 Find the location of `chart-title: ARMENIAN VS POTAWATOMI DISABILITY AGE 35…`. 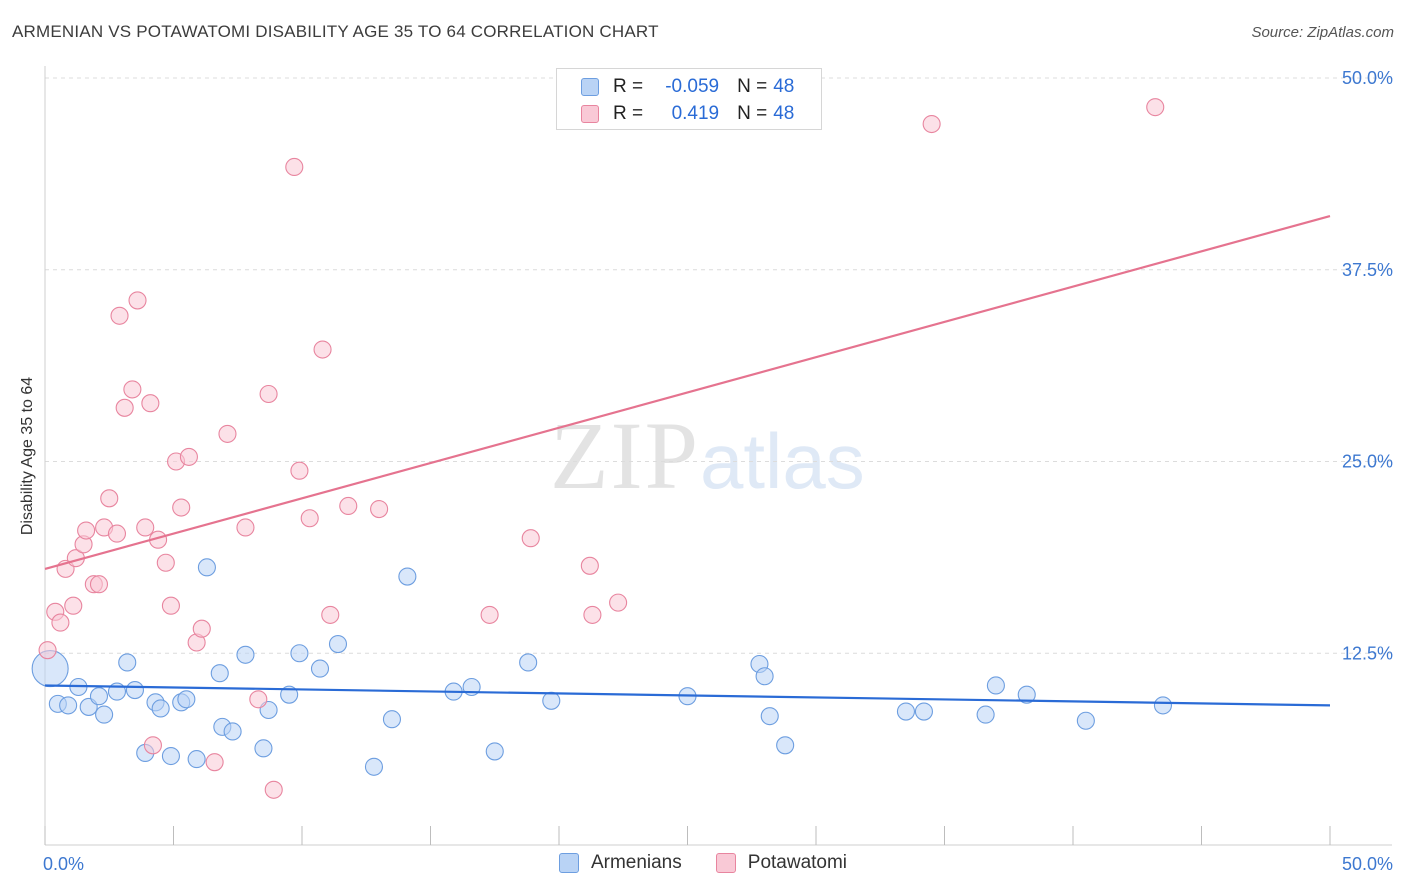

chart-title: ARMENIAN VS POTAWATOMI DISABILITY AGE 35… is located at coordinates (335, 31).